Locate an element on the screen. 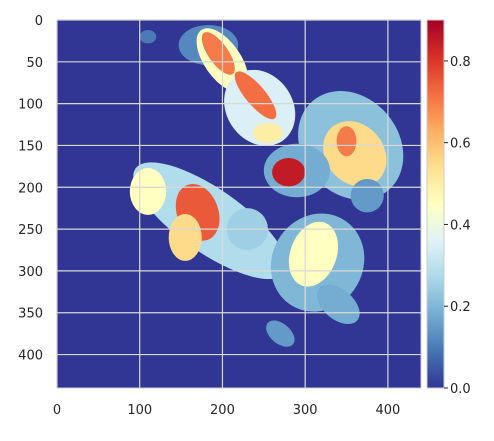 The image size is (494, 441). heatmap-region-r22 is located at coordinates (148, 37).